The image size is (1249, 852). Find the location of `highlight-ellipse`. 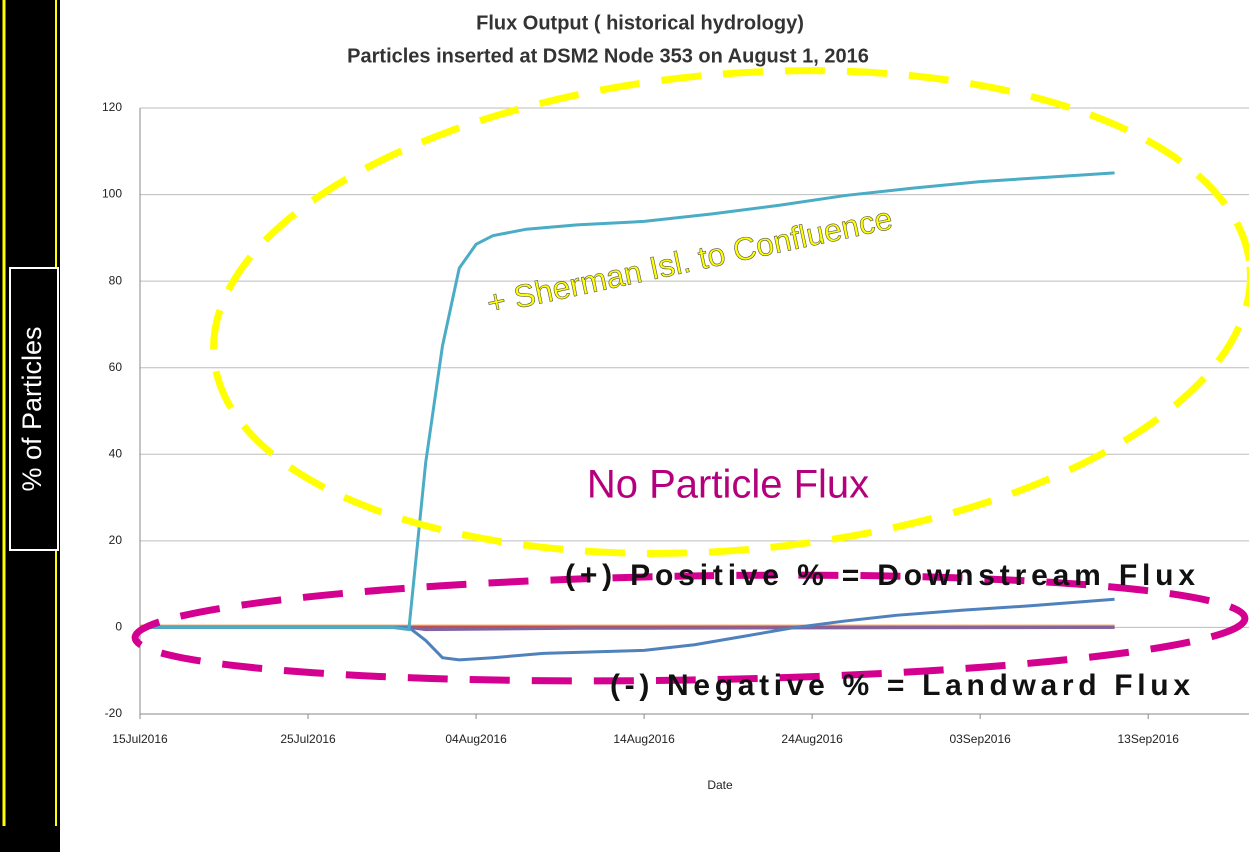

highlight-ellipse is located at coordinates (690, 628).